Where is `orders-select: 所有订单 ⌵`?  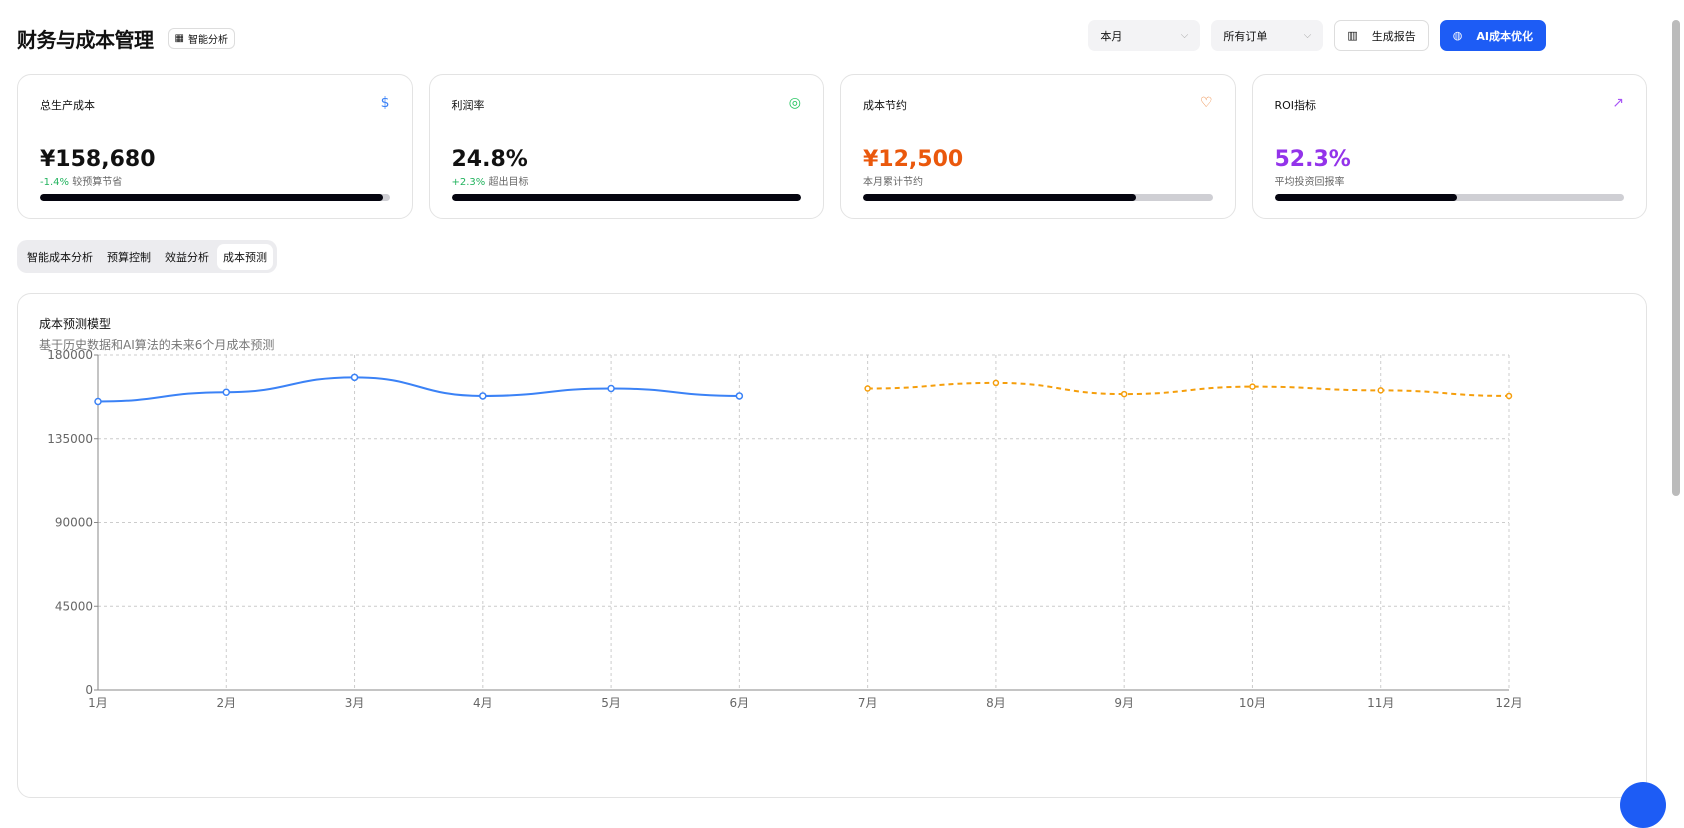 orders-select: 所有订单 ⌵ is located at coordinates (1267, 35).